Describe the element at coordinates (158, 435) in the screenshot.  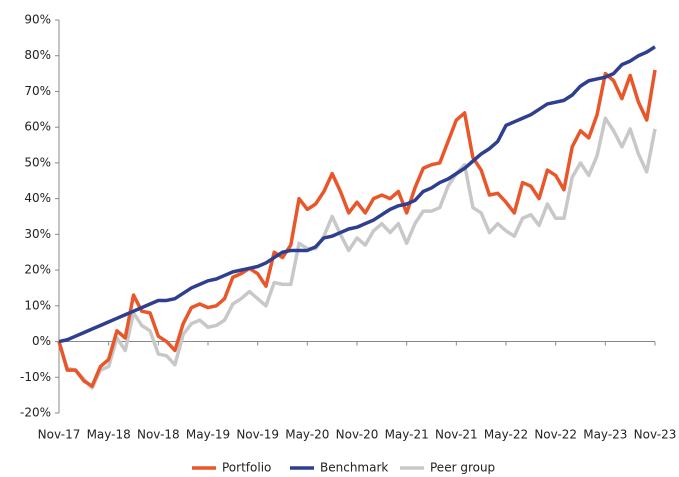
I see `x-tick-label: Nov-18` at that location.